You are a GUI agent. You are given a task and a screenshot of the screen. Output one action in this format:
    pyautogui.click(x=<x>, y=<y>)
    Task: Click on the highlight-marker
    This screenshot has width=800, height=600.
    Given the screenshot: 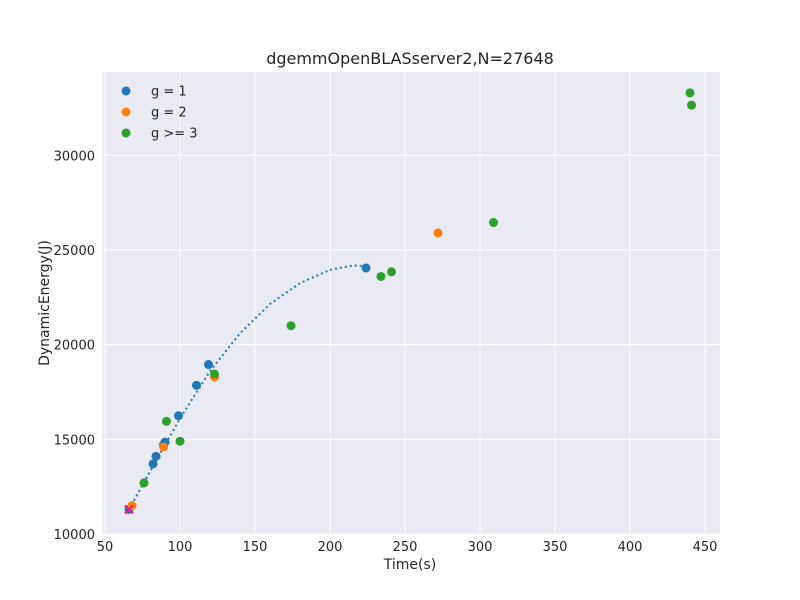 What is the action you would take?
    pyautogui.click(x=129, y=509)
    